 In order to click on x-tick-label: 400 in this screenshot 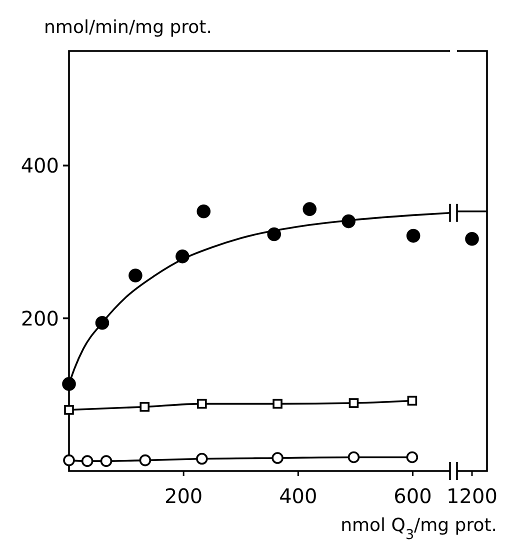, I will do `click(298, 496)`.